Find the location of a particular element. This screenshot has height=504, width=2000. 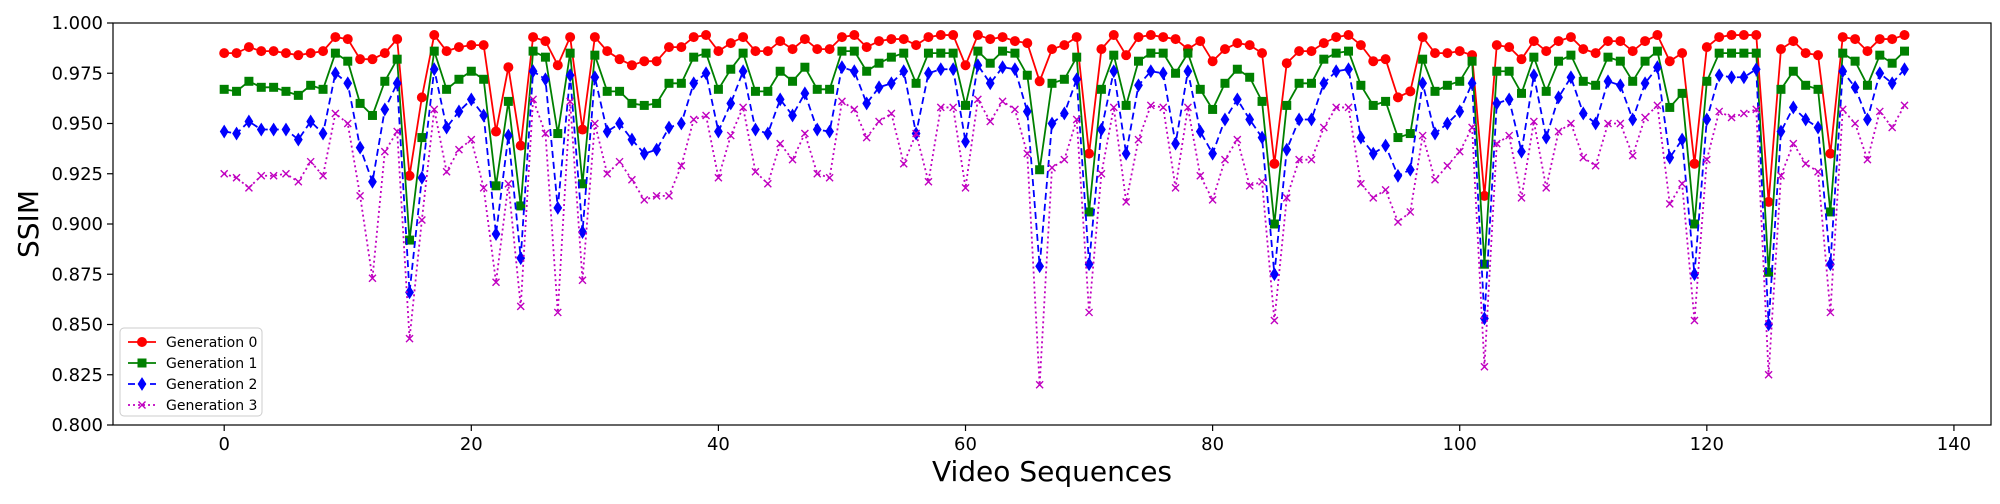

x-tick-label: 0 is located at coordinates (223, 444).